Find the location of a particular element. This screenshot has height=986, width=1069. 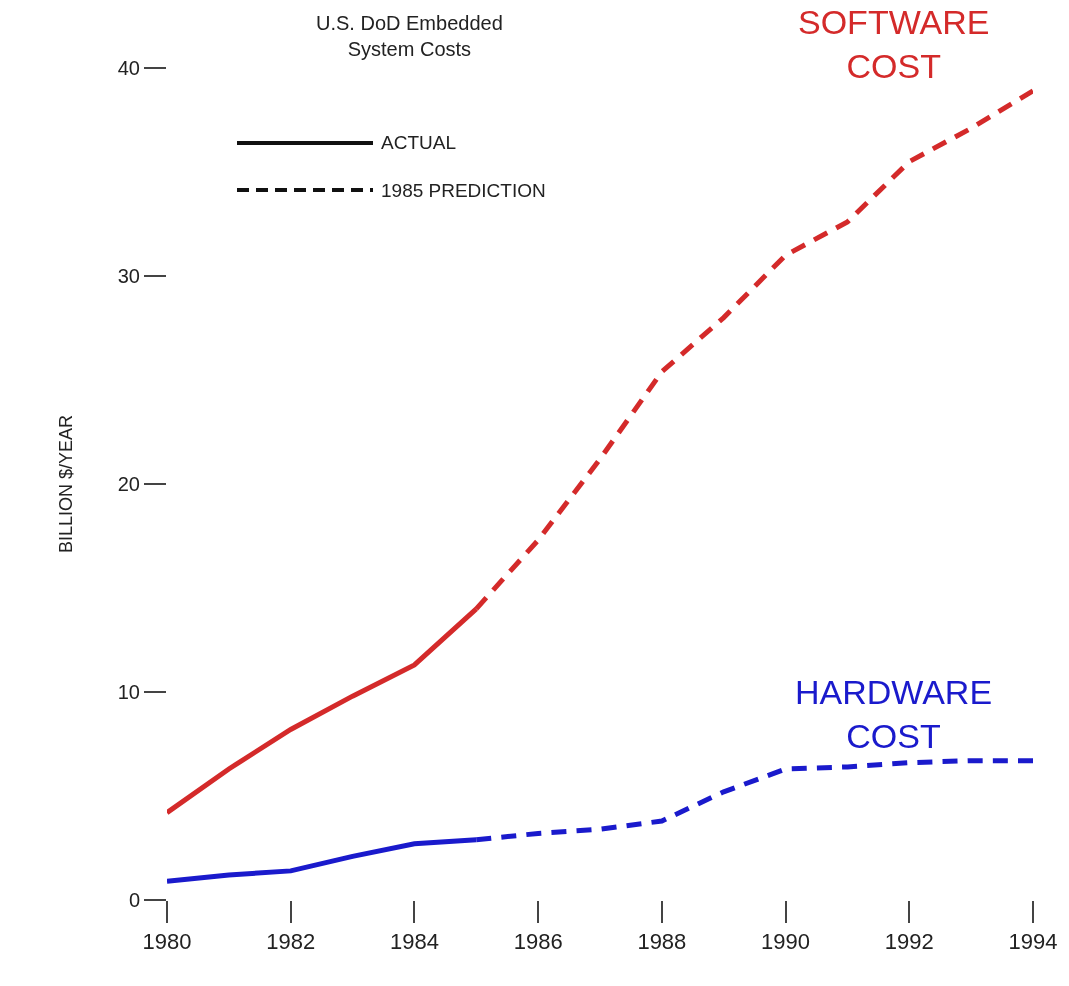

x-tick-label: 1986 is located at coordinates (538, 942).